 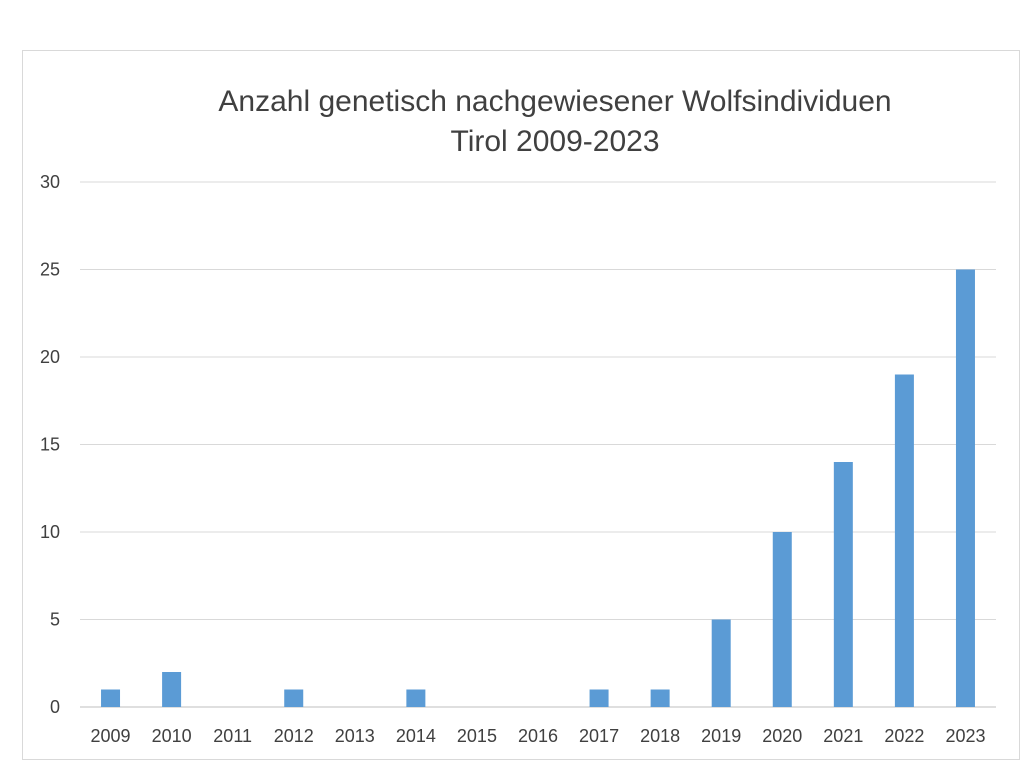 What do you see at coordinates (172, 736) in the screenshot?
I see `x-tick-label: 2010` at bounding box center [172, 736].